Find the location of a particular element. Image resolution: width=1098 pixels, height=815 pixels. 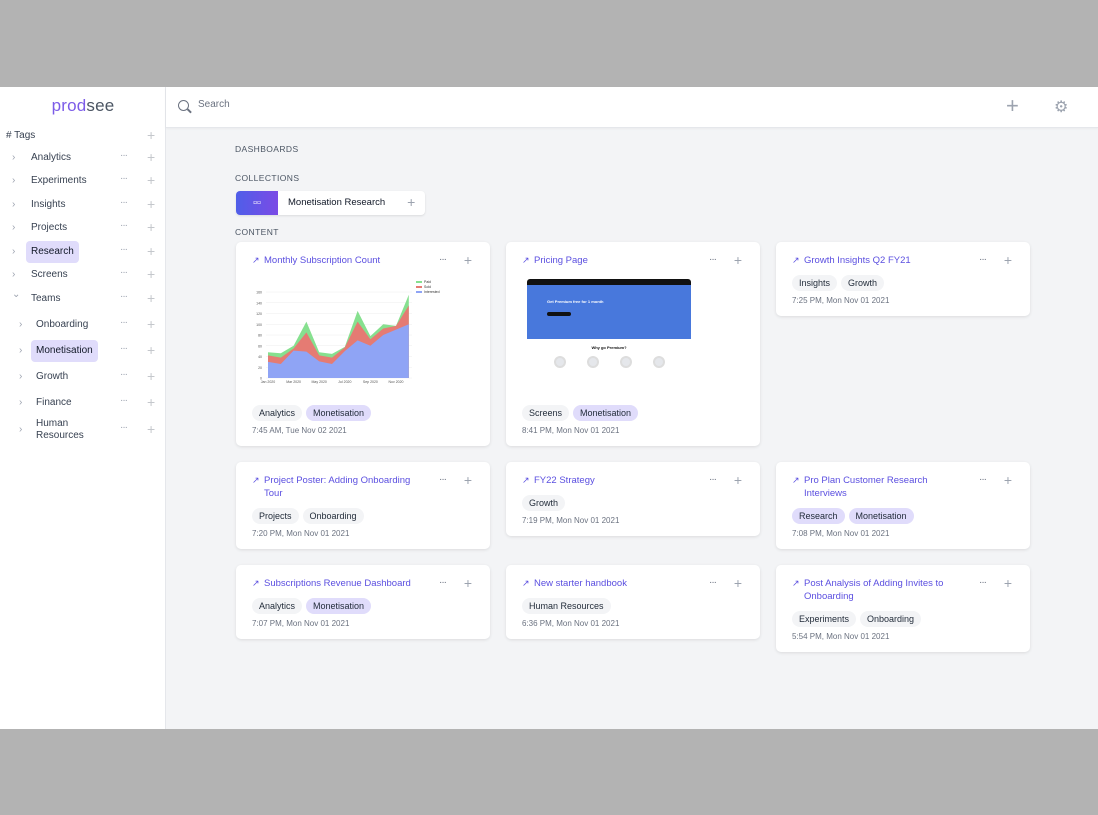

add-collection-button: + is located at coordinates (411, 202).